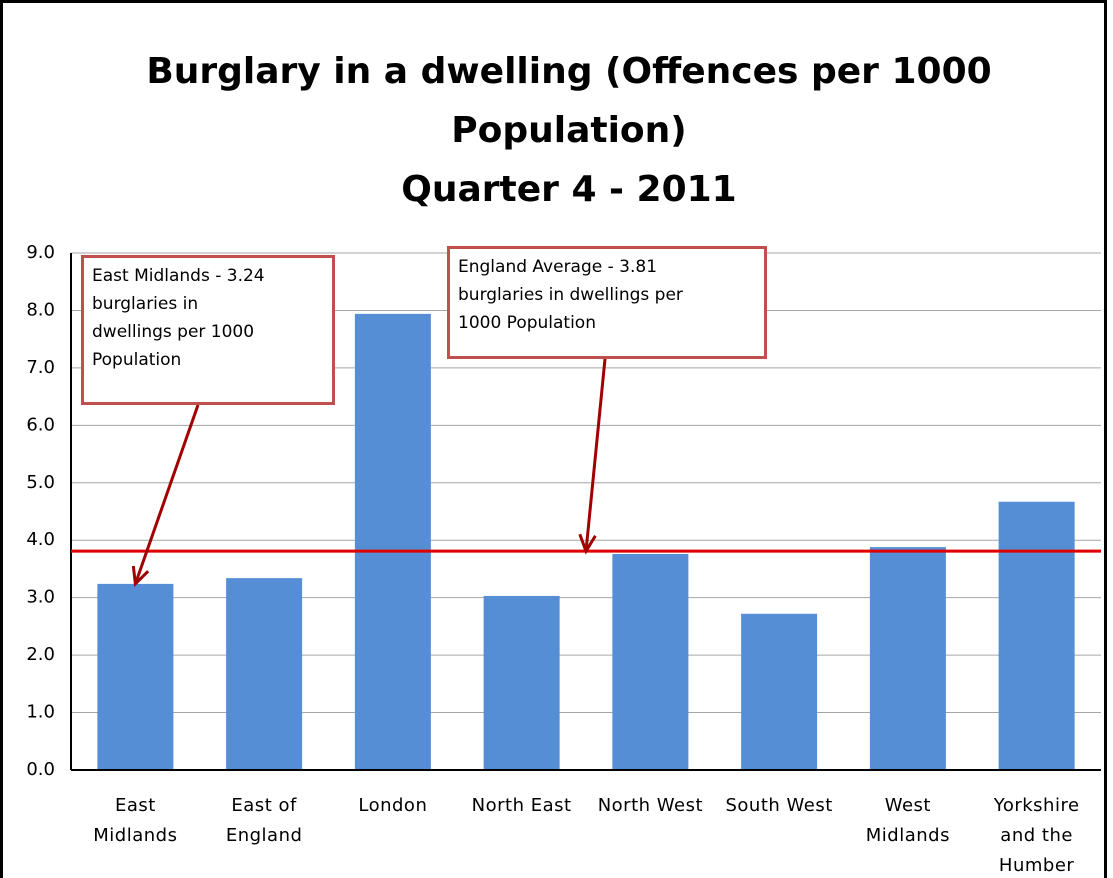 The image size is (1113, 878). What do you see at coordinates (570, 295) in the screenshot?
I see `annotation-text: burglaries in dwellings per` at bounding box center [570, 295].